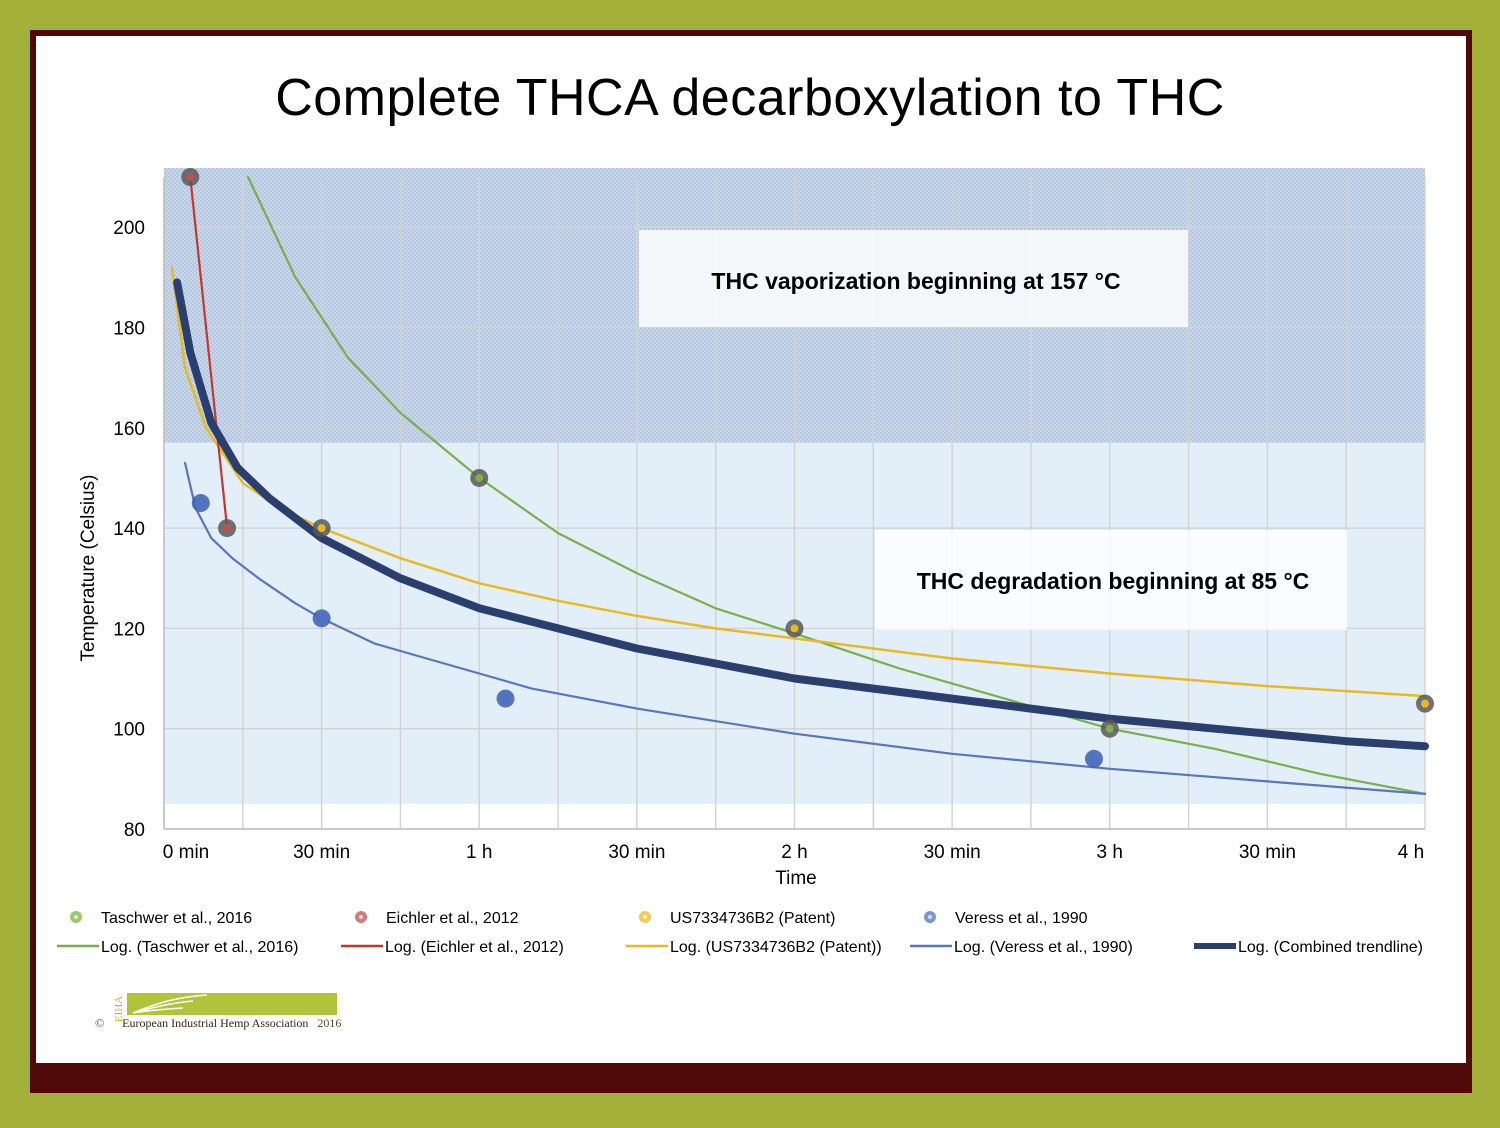  I want to click on legend-marker-label: Taschwer et al., 2016, so click(176, 918).